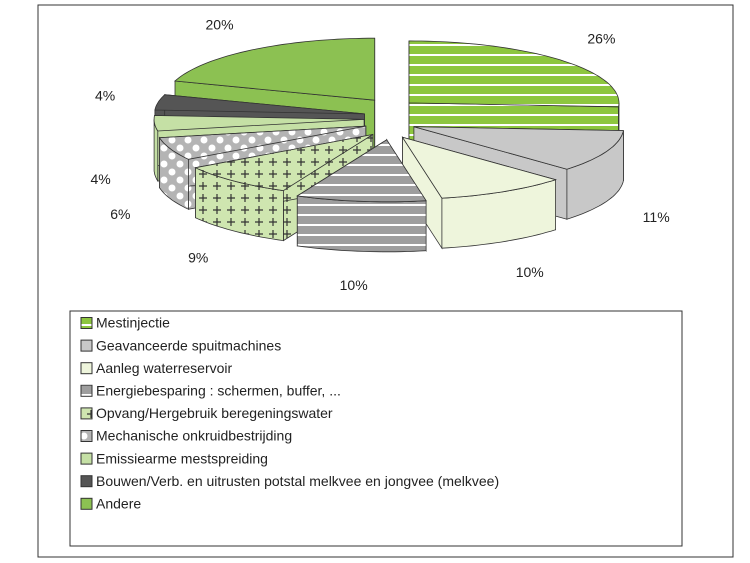 The image size is (750, 563). I want to click on legend-label: Geavanceerde spuitmachines, so click(188, 345).